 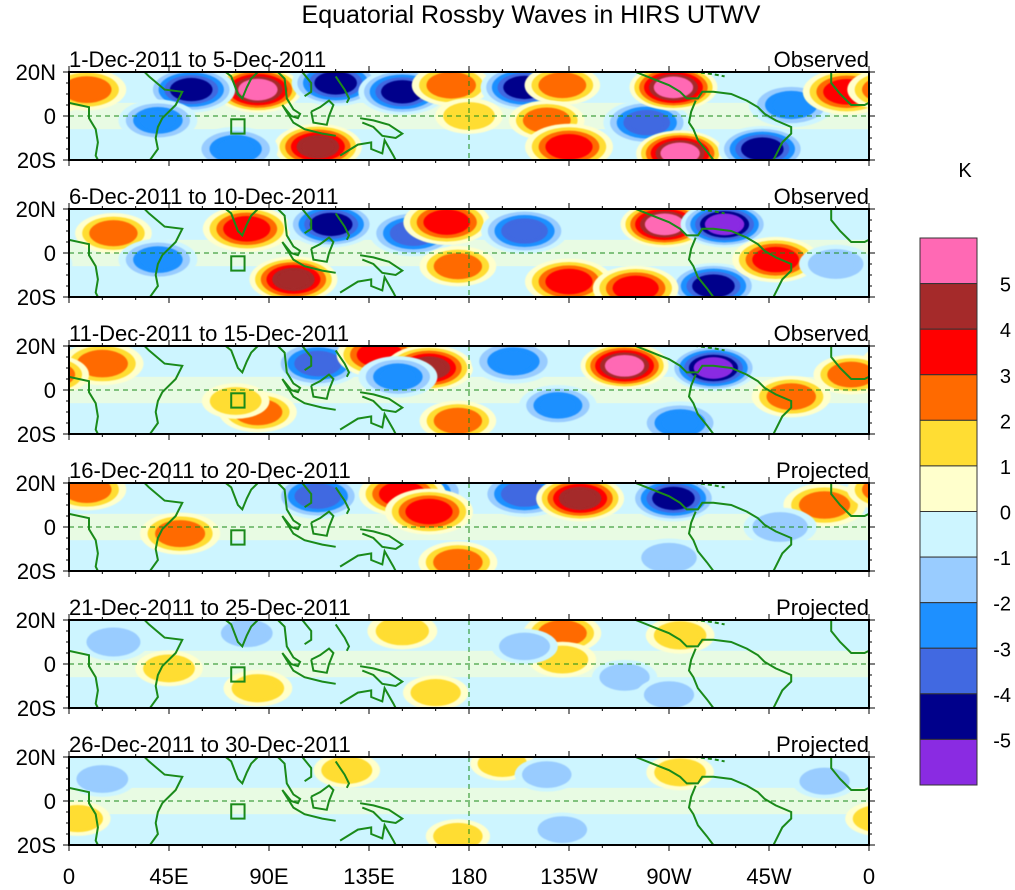 What do you see at coordinates (210, 470) in the screenshot?
I see `panel-period: 16-Dec-2011 to 20-Dec-2011` at bounding box center [210, 470].